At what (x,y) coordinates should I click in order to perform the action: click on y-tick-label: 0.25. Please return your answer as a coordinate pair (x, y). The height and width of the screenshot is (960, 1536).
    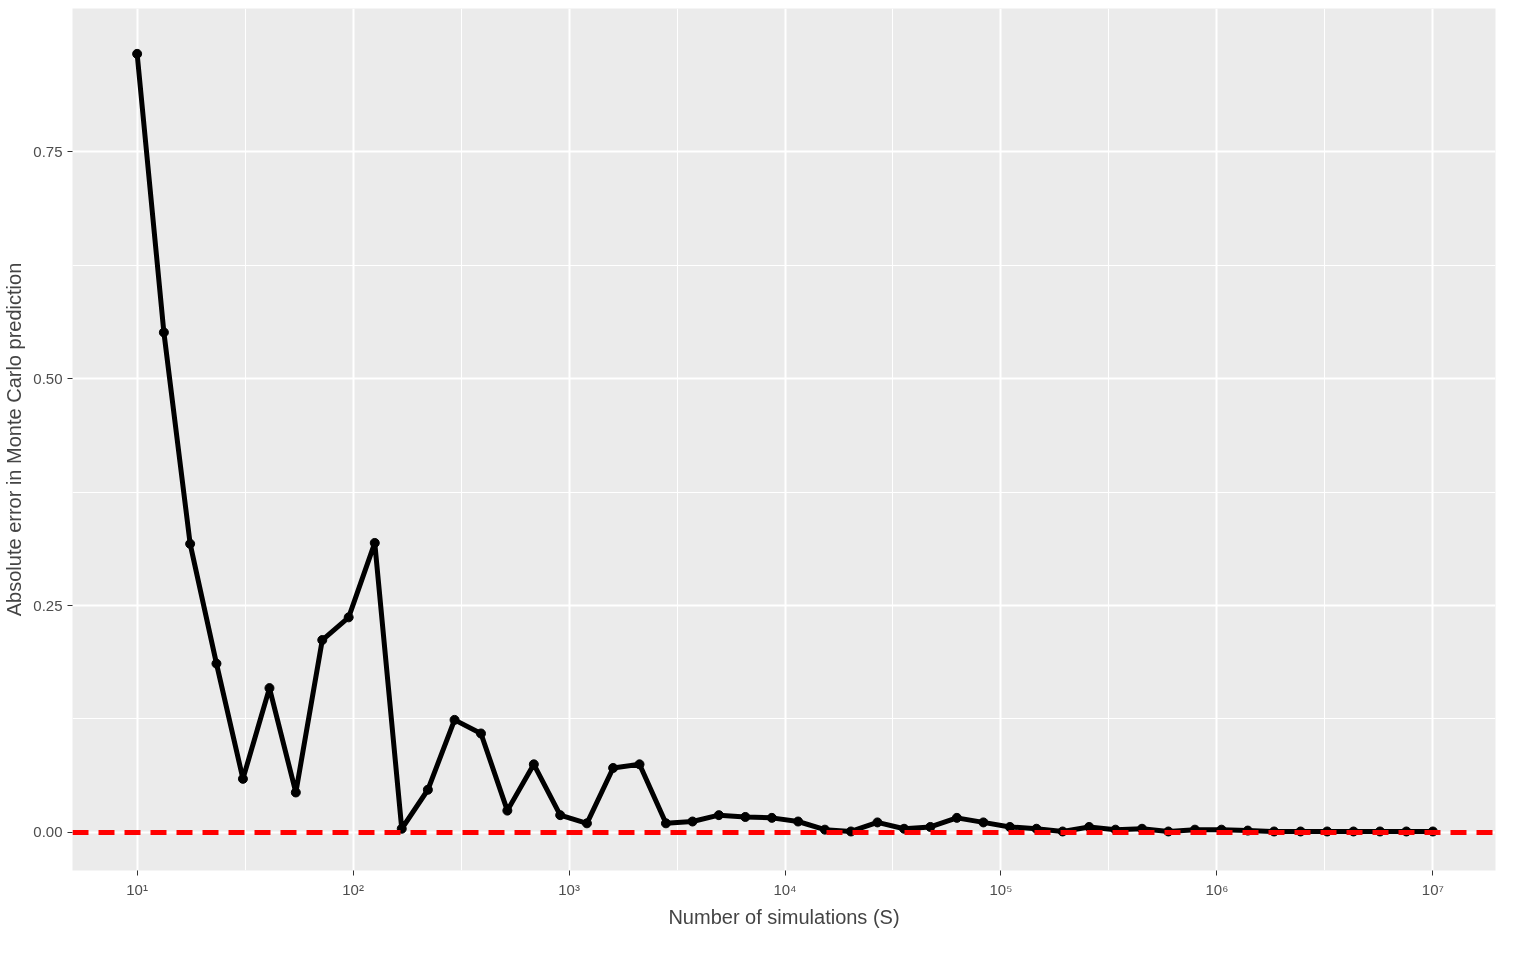
    Looking at the image, I should click on (48, 605).